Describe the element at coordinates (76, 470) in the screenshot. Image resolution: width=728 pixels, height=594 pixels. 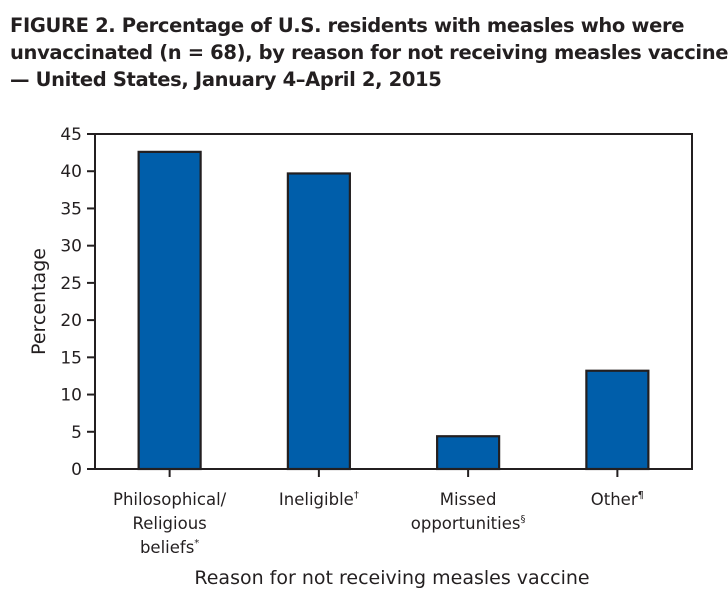
I see `y-tick-label-0: 0` at that location.